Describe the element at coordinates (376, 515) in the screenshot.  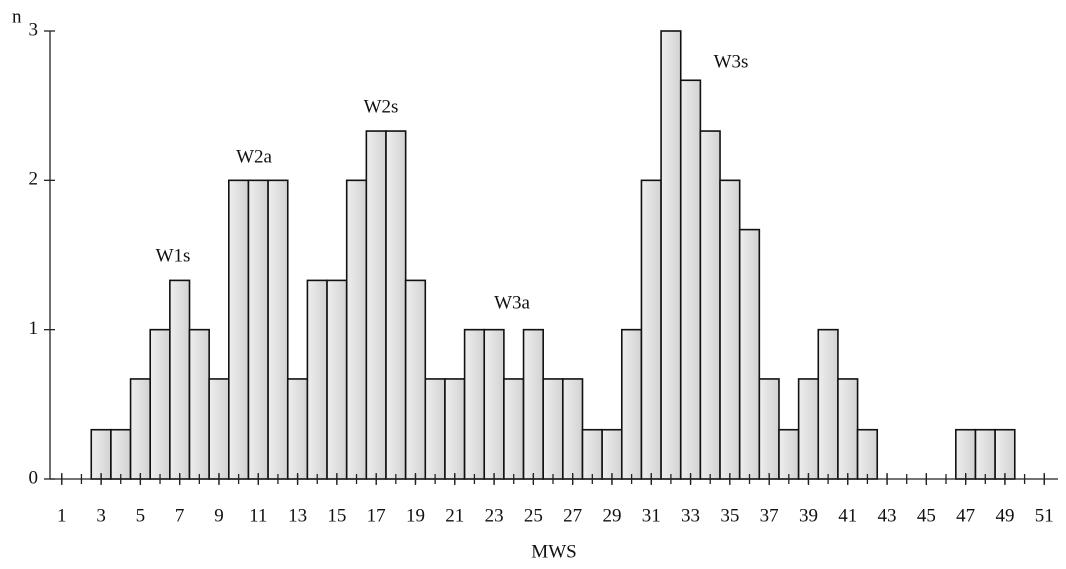
I see `x-tick-label: 17` at that location.